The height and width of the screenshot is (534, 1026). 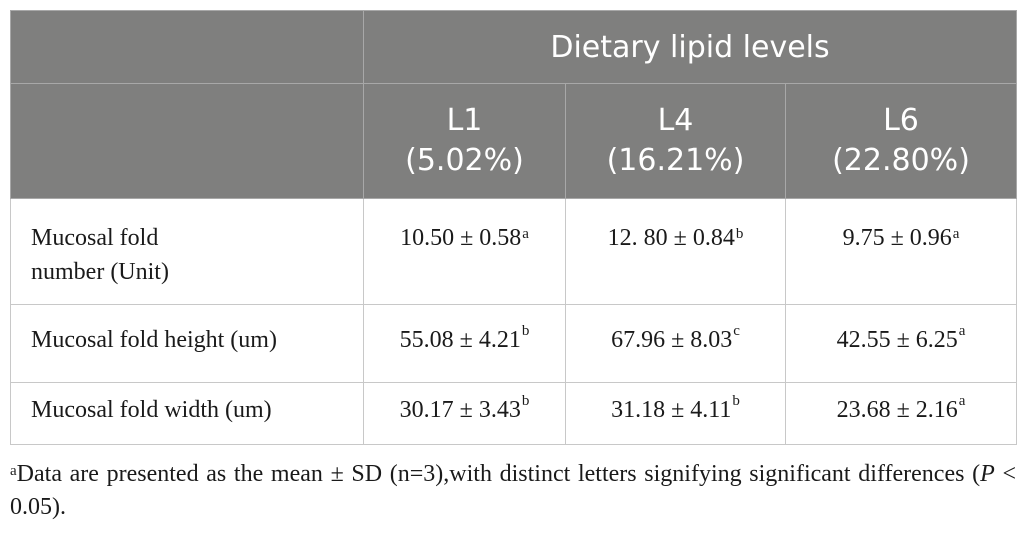 I want to click on significance-letter: c, so click(x=736, y=331).